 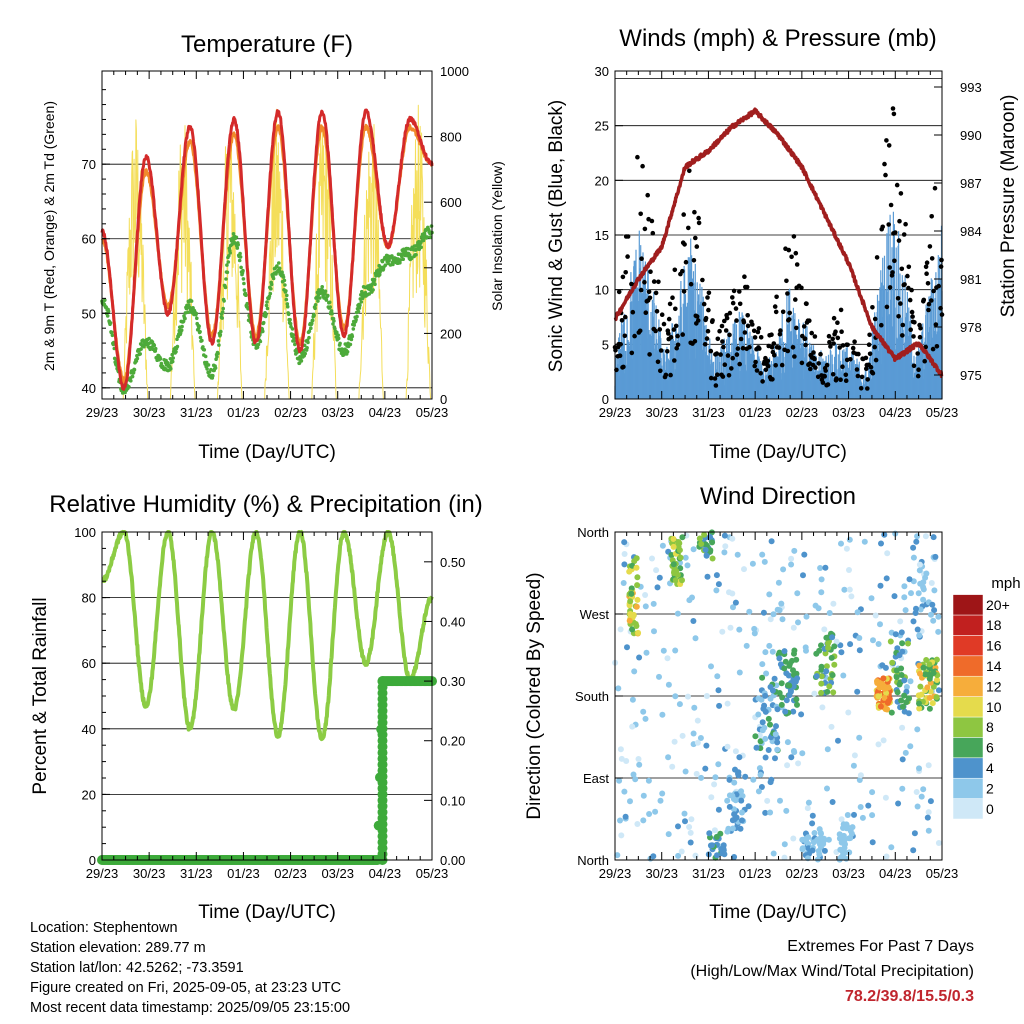 What do you see at coordinates (267, 912) in the screenshot?
I see `humidity-xlabel: Time (Day/UTC)` at bounding box center [267, 912].